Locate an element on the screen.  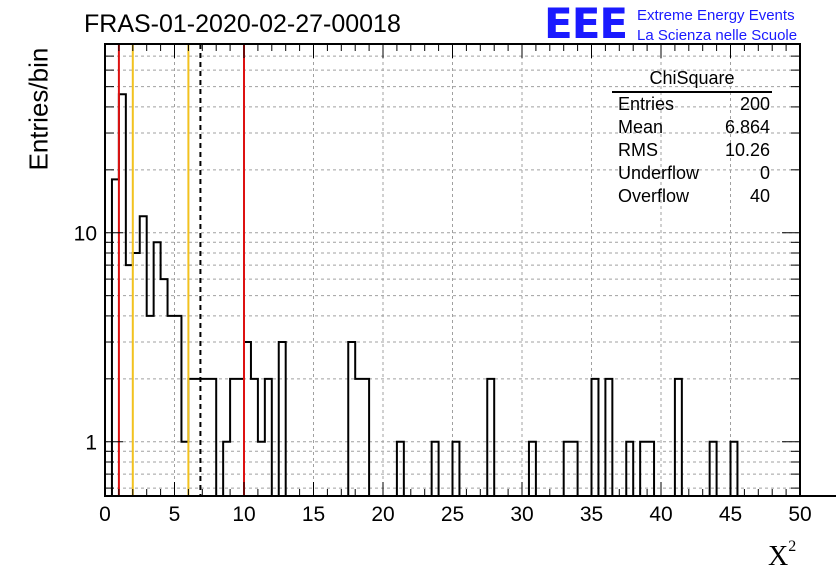
reference-lines is located at coordinates (181, 270).